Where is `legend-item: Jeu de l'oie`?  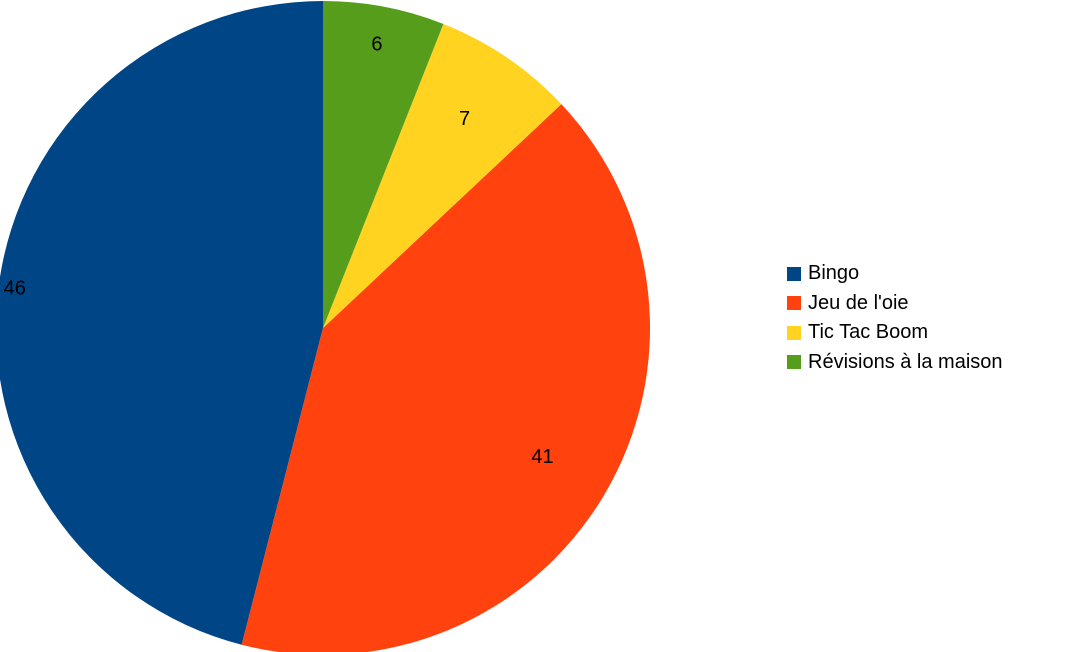 legend-item: Jeu de l'oie is located at coordinates (895, 304).